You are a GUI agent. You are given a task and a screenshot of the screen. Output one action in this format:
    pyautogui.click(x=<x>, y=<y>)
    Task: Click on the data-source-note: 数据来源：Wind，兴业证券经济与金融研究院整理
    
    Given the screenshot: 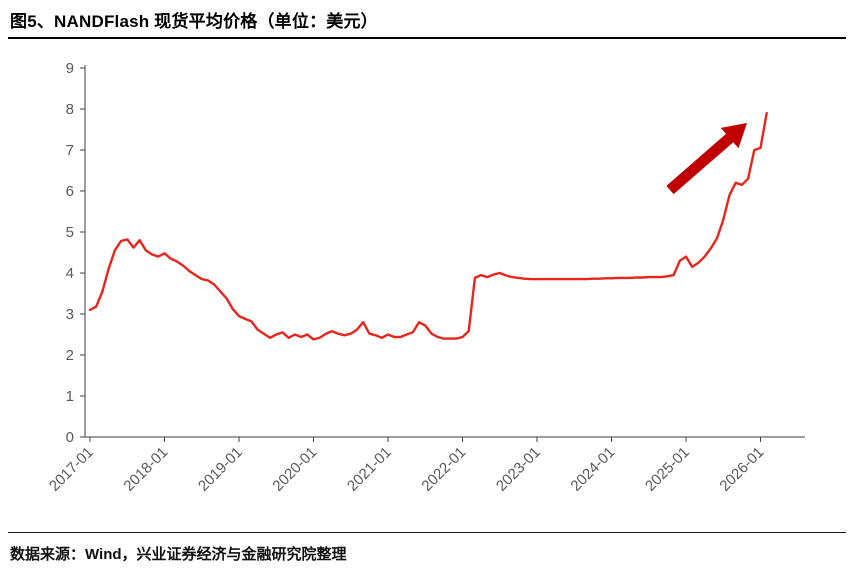 What is the action you would take?
    pyautogui.click(x=178, y=554)
    